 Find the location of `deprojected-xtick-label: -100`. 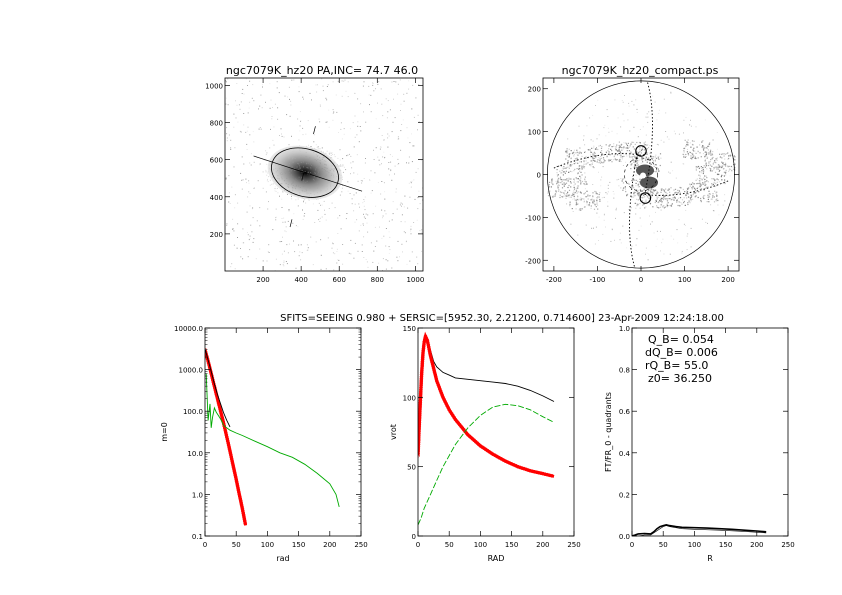

deprojected-xtick-label: -100 is located at coordinates (597, 280).